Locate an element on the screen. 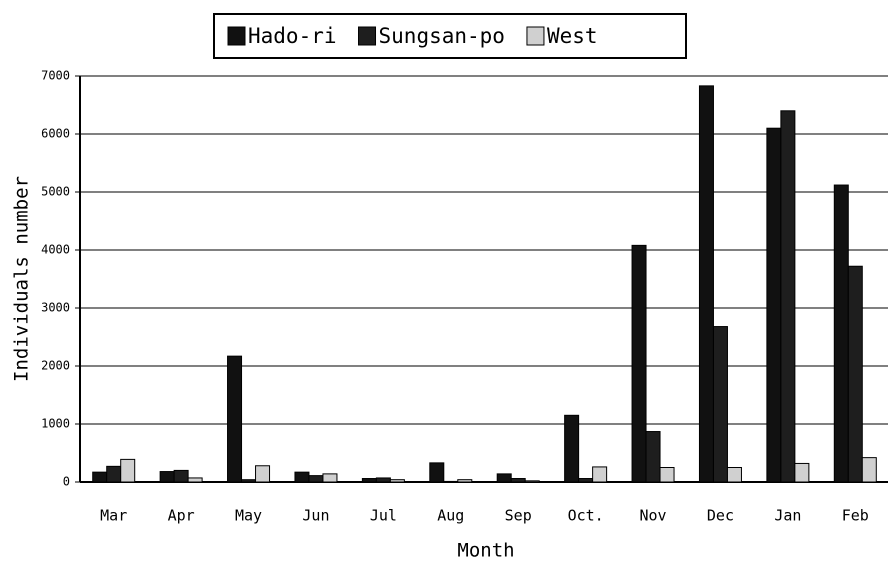  legend-label: Sungsan-po is located at coordinates (442, 36).